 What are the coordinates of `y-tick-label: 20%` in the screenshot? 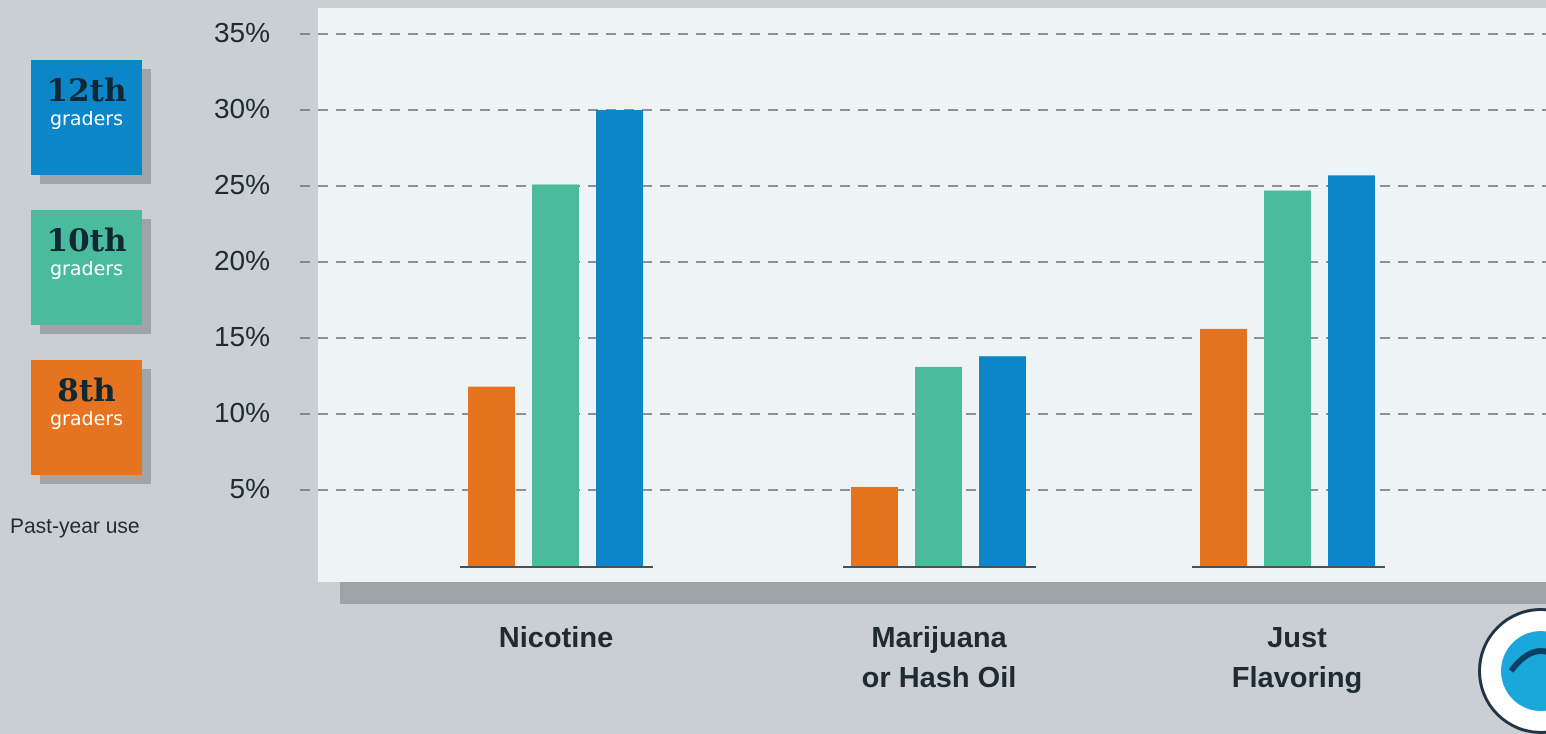 It's located at (241, 260).